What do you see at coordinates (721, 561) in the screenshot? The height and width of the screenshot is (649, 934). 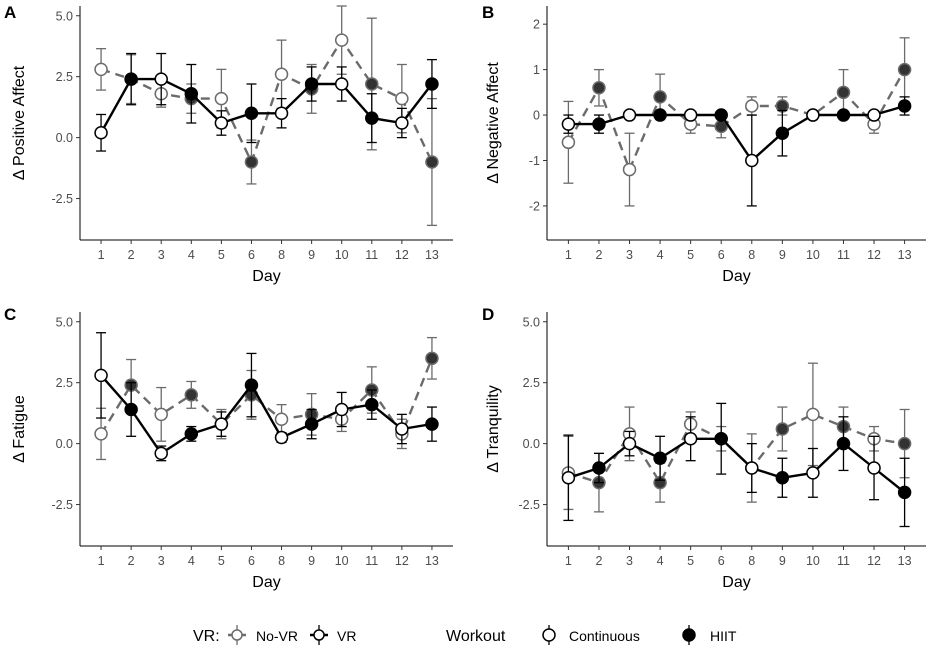 I see `x-tick-label: 6` at bounding box center [721, 561].